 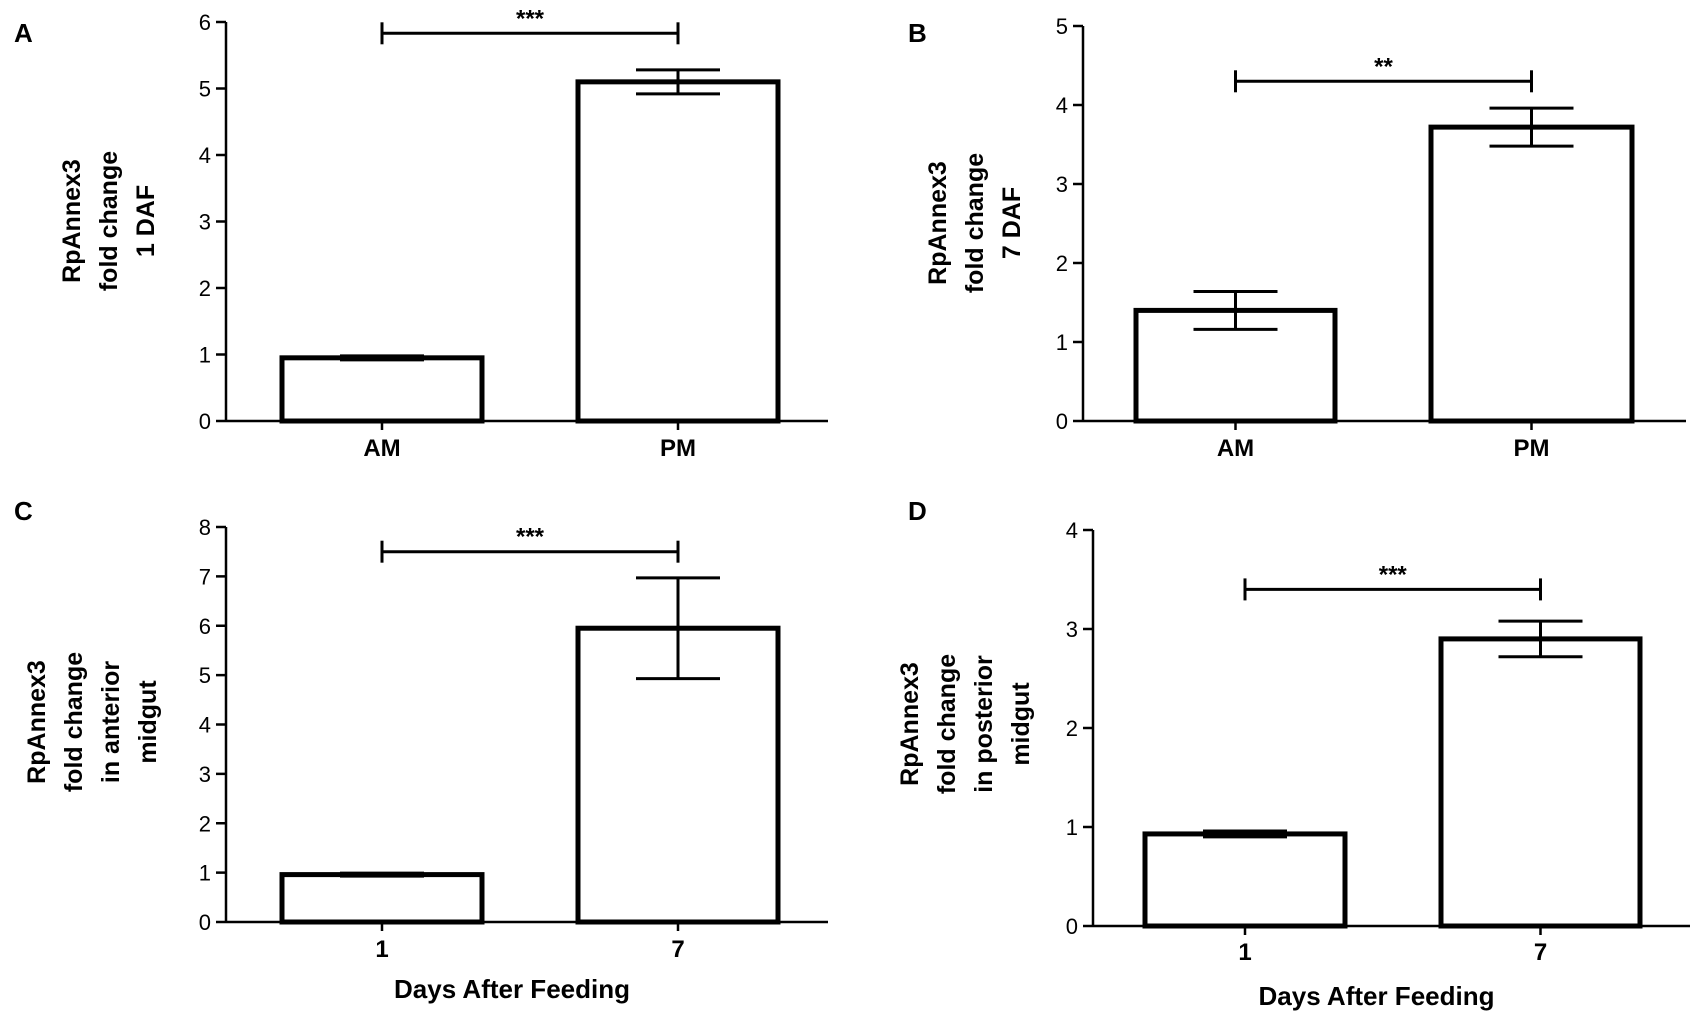 What do you see at coordinates (205, 22) in the screenshot?
I see `panel-a-ytick-label: 6` at bounding box center [205, 22].